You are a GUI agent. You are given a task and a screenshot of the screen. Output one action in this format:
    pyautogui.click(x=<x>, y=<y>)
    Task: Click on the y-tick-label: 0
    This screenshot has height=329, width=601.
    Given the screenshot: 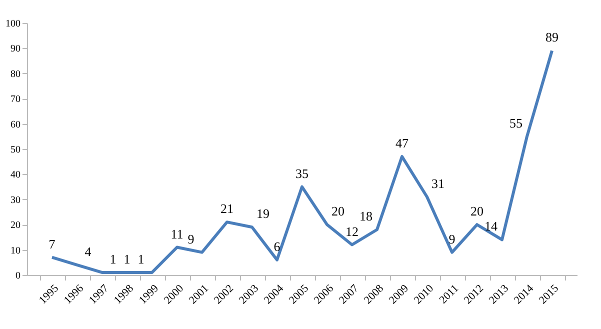 What is the action you would take?
    pyautogui.click(x=18, y=276)
    